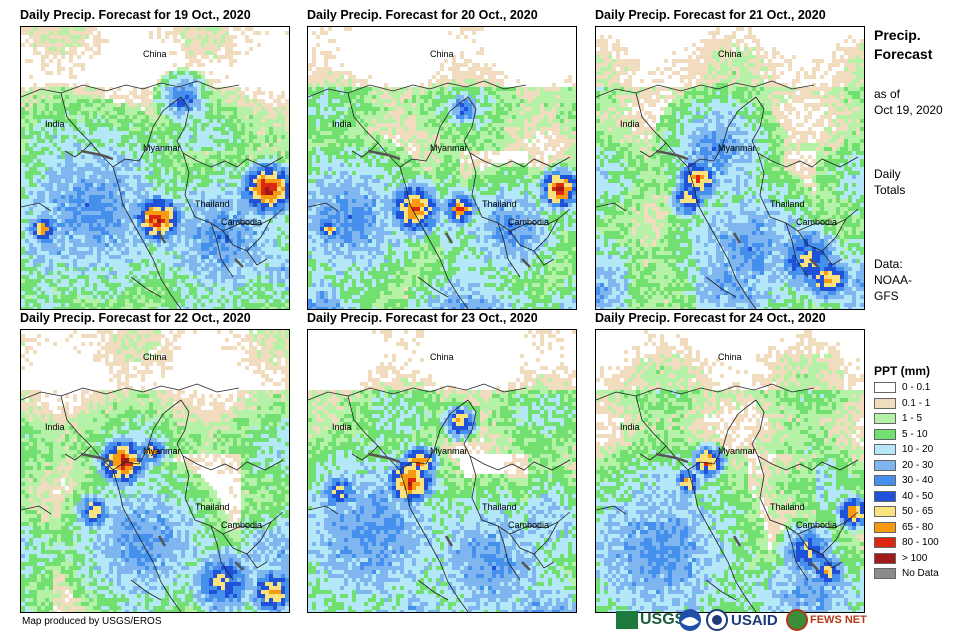 This screenshot has width=967, height=639. I want to click on daily-totals-note: Daily Totals, so click(889, 182).